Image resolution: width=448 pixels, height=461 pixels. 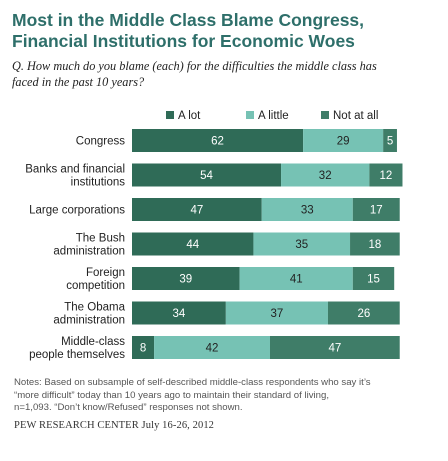 I want to click on bar-value-0-0: 62, so click(x=217, y=142).